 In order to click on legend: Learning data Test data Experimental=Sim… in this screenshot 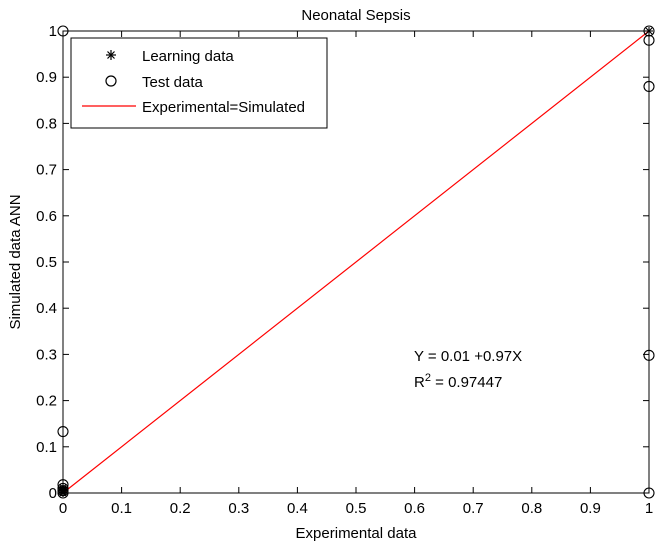, I will do `click(199, 83)`.